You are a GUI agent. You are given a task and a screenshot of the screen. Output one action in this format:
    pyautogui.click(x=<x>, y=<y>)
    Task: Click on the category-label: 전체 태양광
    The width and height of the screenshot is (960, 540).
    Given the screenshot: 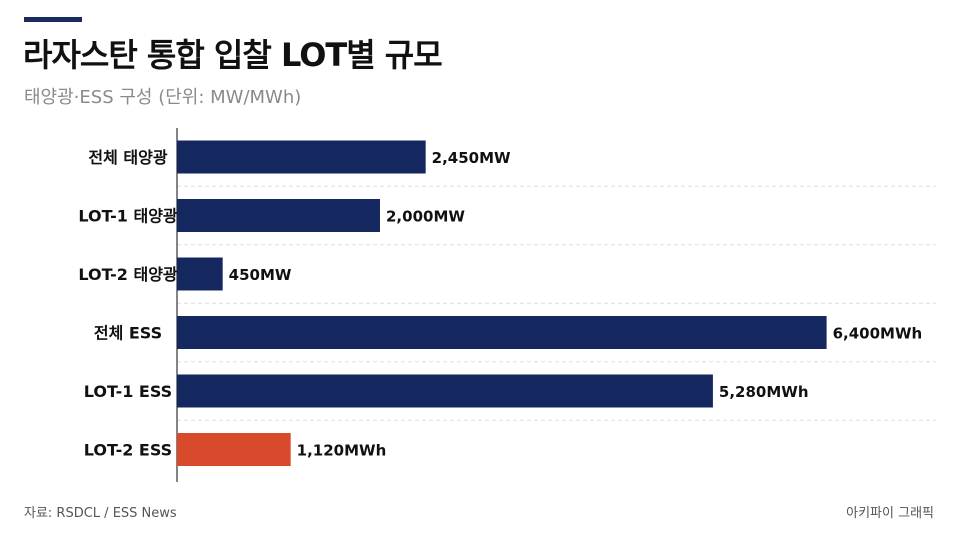 What is the action you would take?
    pyautogui.click(x=127, y=157)
    